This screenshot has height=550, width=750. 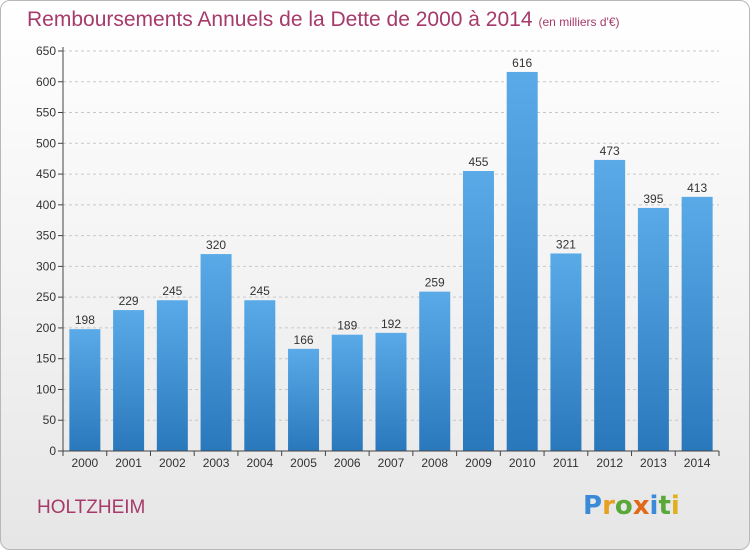 I want to click on bar-value-label: 616, so click(x=522, y=63).